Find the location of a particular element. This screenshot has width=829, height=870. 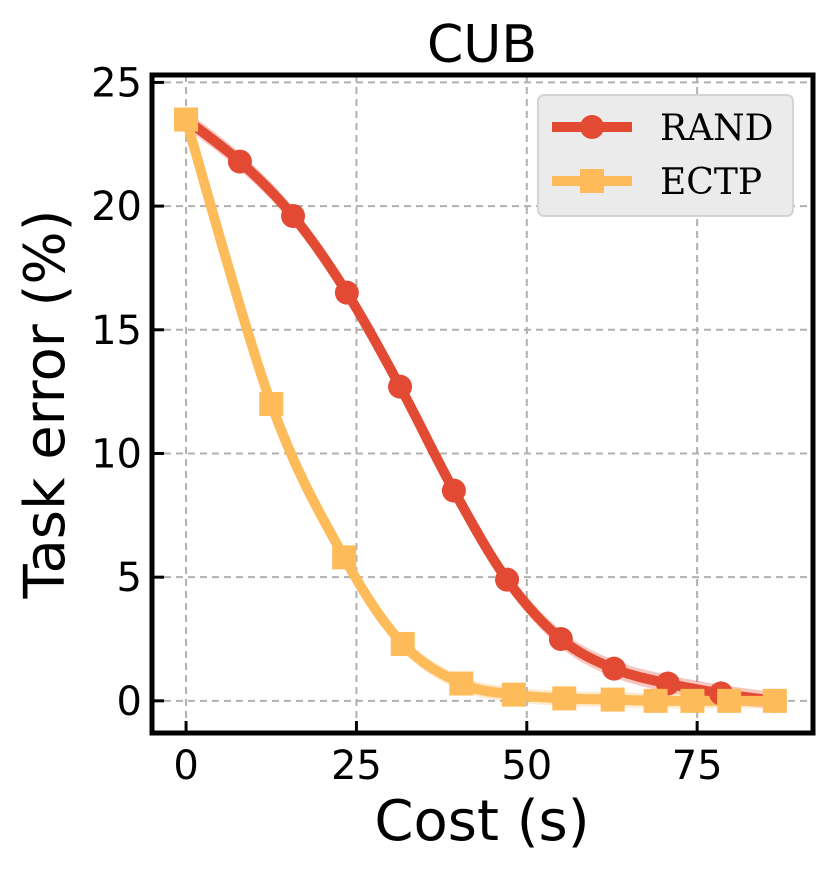

legend-label-rand: RAND is located at coordinates (716, 128).